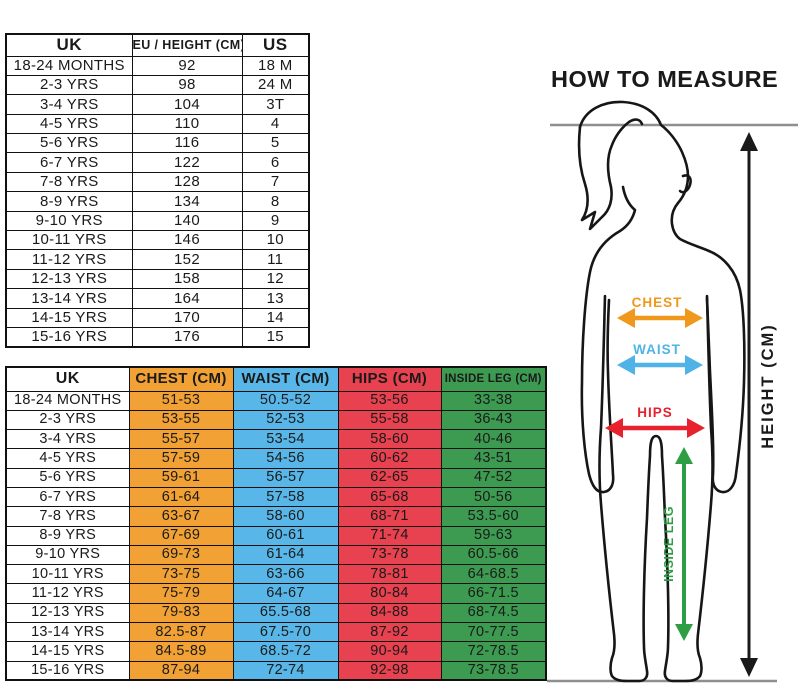 This screenshot has height=700, width=798. I want to click on table-cell: 53-54, so click(285, 439).